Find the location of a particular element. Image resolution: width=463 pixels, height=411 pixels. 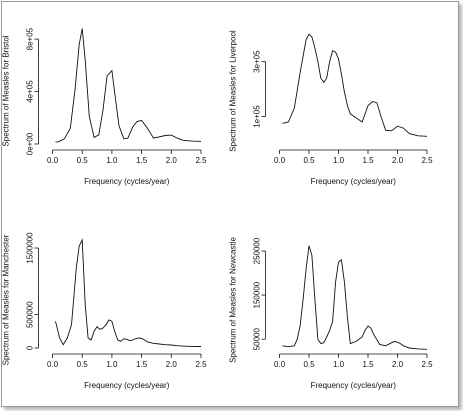

y-axis-title-bristol: Spectrum of Measles for Bristol is located at coordinates (6, 90).